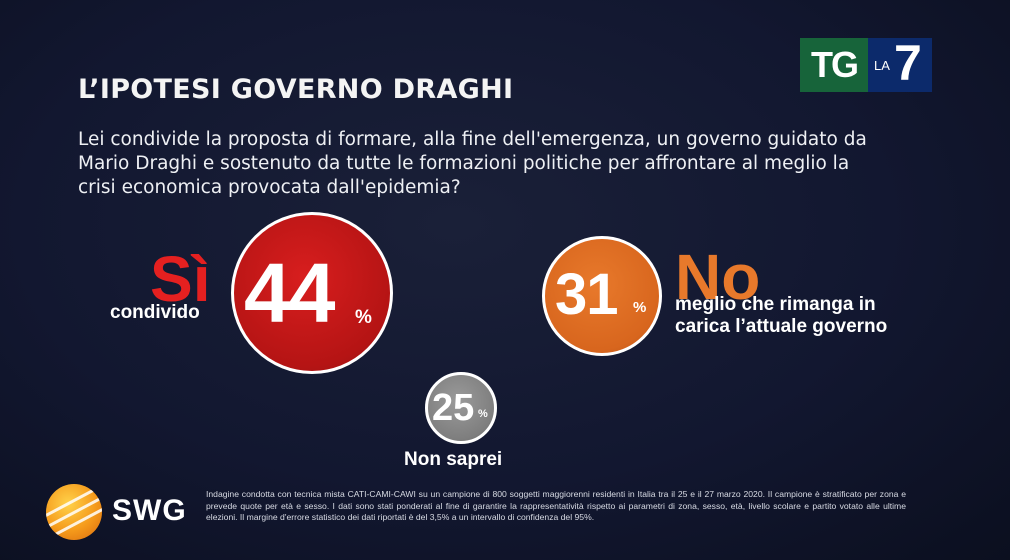 This screenshot has width=1010, height=560. What do you see at coordinates (363, 317) in the screenshot?
I see `unit-label-si: %` at bounding box center [363, 317].